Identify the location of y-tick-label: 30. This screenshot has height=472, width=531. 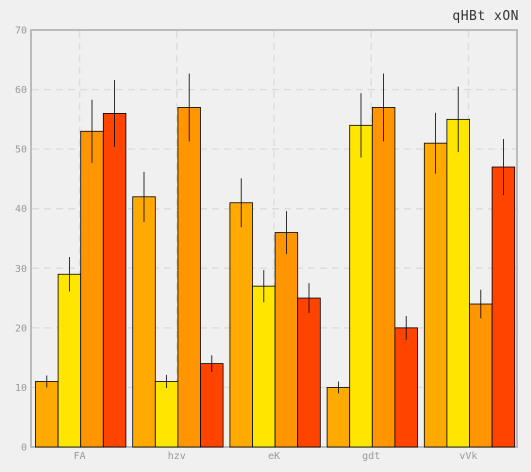
(21, 269).